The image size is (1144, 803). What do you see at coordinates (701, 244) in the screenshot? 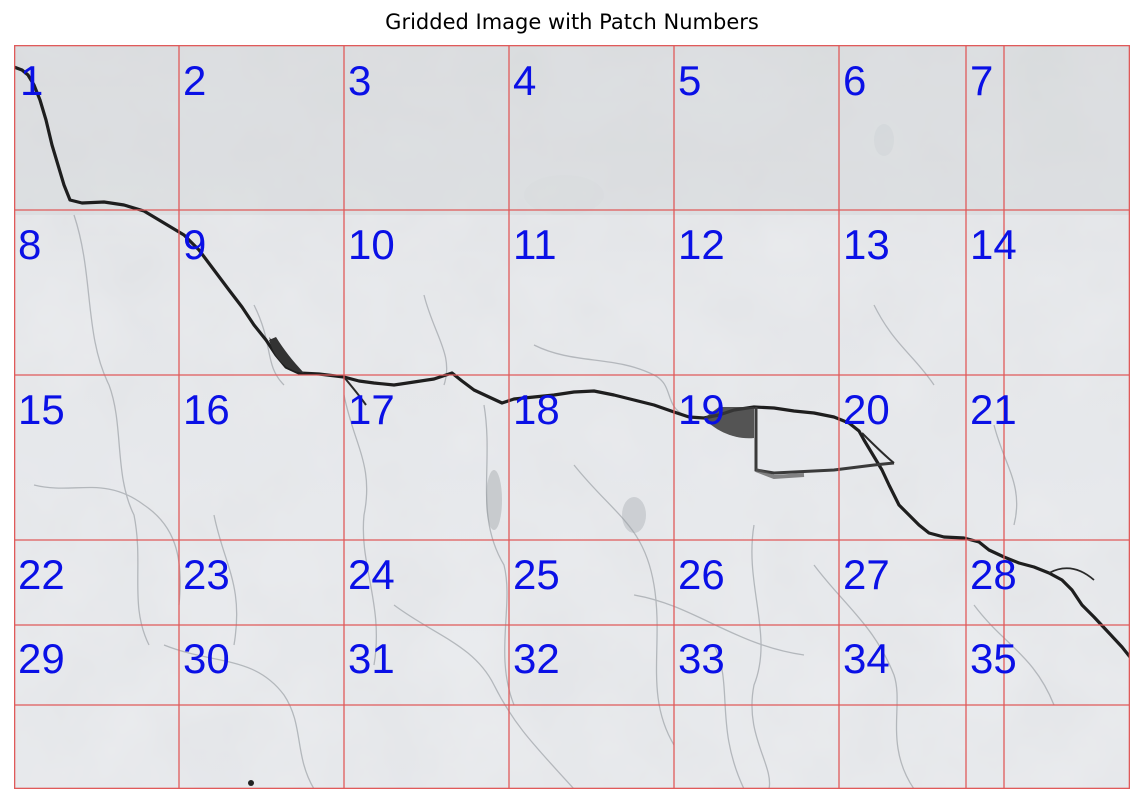
I see `patch-label: 12` at bounding box center [701, 244].